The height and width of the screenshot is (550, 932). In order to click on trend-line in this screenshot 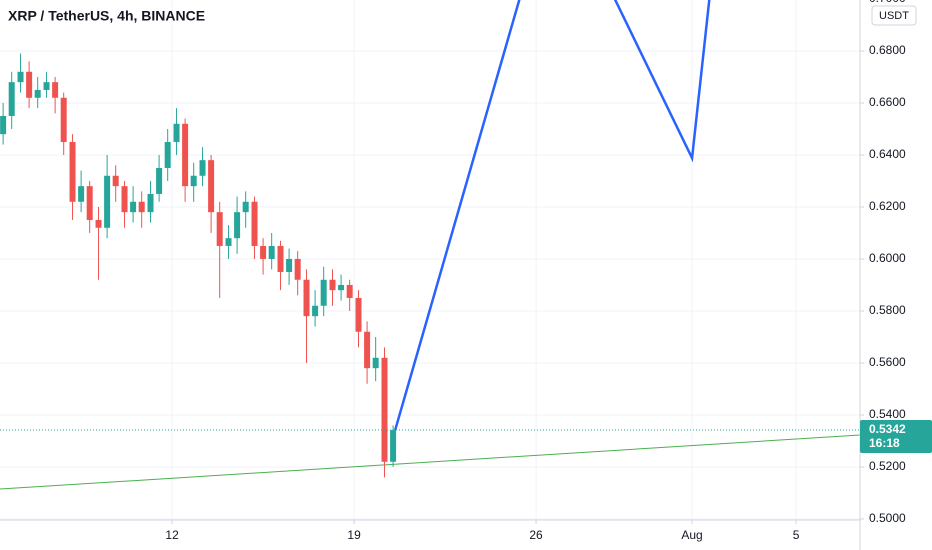, I will do `click(430, 462)`.